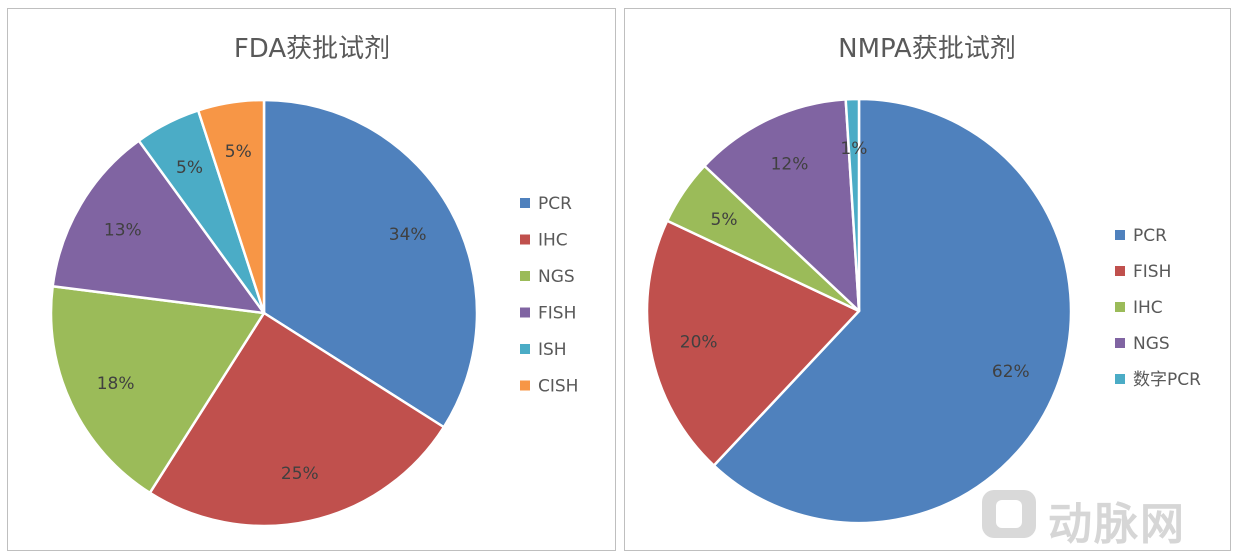 The height and width of the screenshot is (559, 1240). What do you see at coordinates (231, 206) in the screenshot?
I see `pie-slice-cish` at bounding box center [231, 206].